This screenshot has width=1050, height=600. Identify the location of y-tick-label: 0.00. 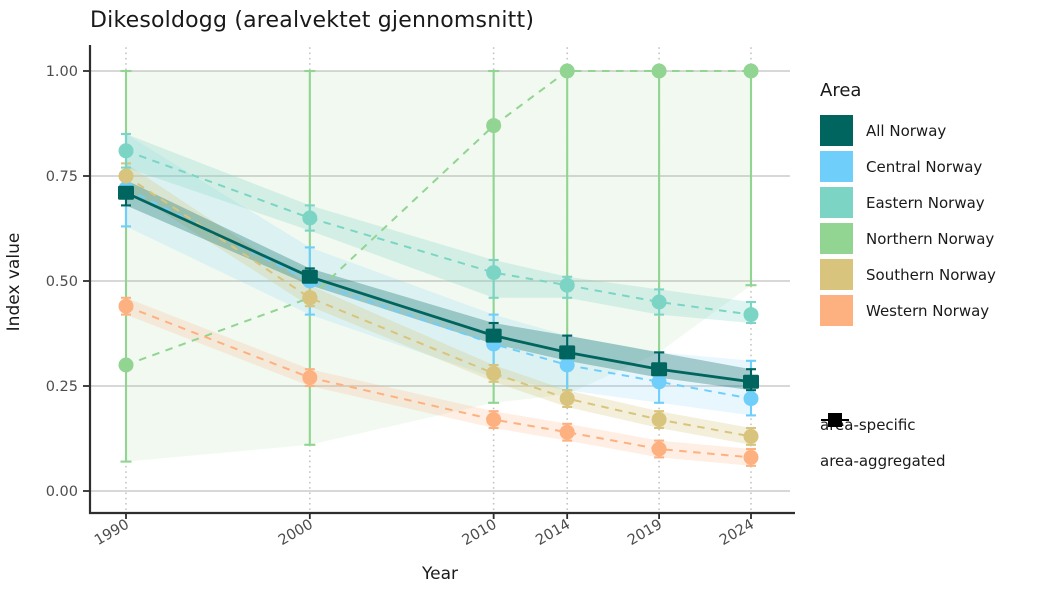
(62, 492).